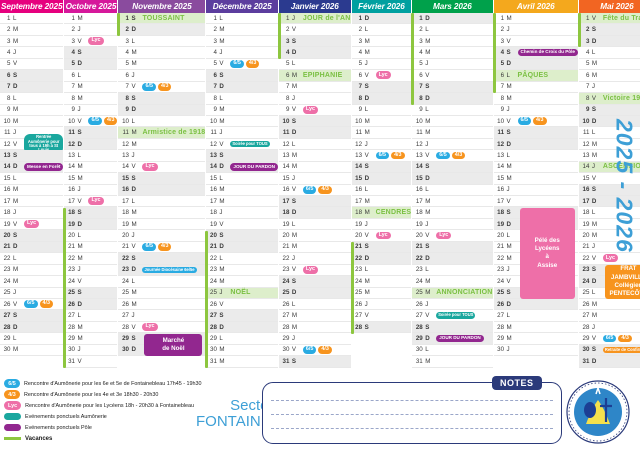 The image size is (640, 452). I want to click on event-badge: 6/5, so click(524, 121).